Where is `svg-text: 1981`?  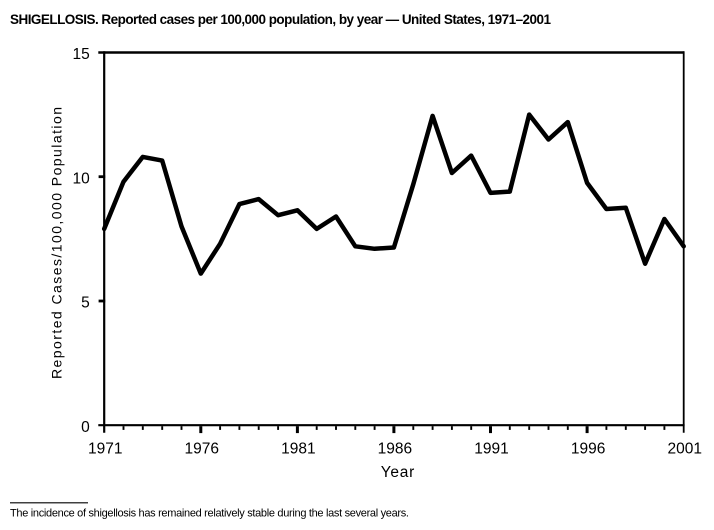 svg-text: 1981 is located at coordinates (298, 448).